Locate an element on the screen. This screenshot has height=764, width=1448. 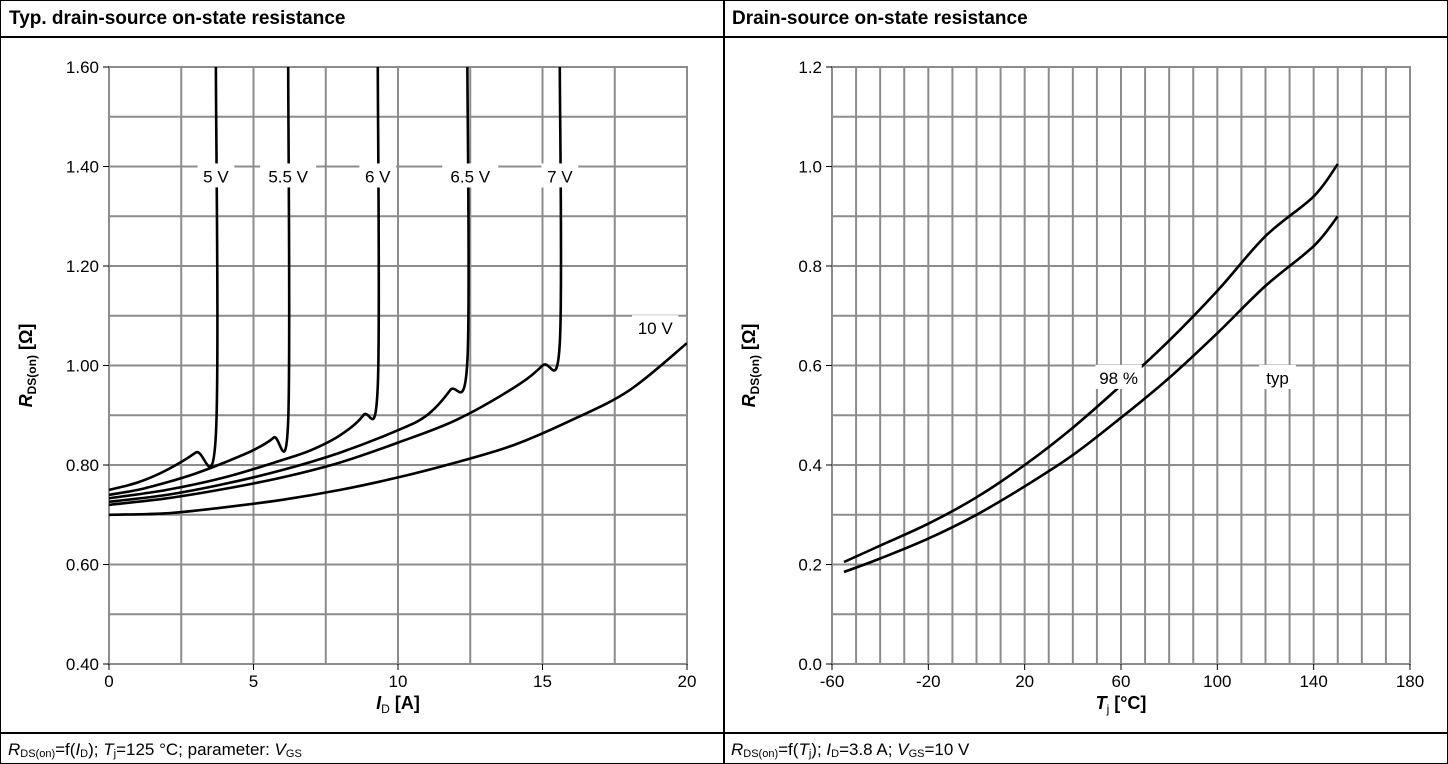
right-chart-title: Drain-source on-state resistance is located at coordinates (880, 18).